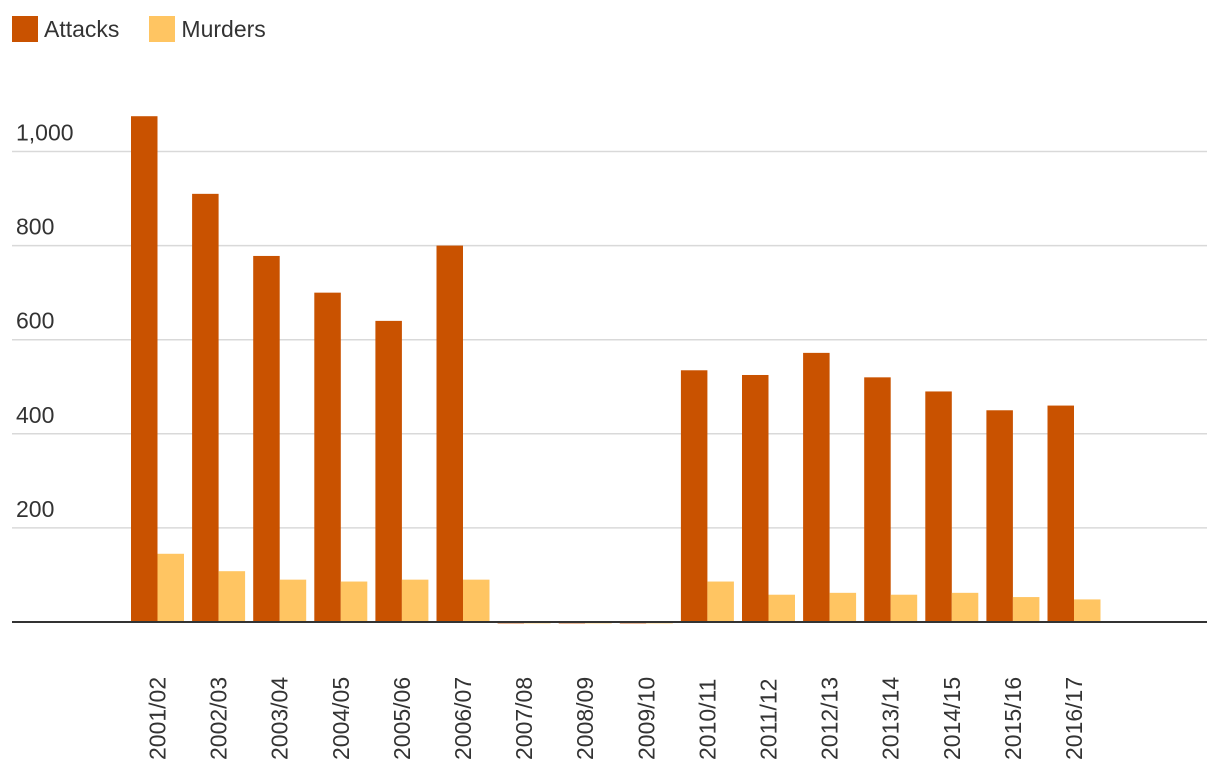 The image size is (1207, 760). I want to click on chart-legend: Attacks Murders, so click(154, 29).